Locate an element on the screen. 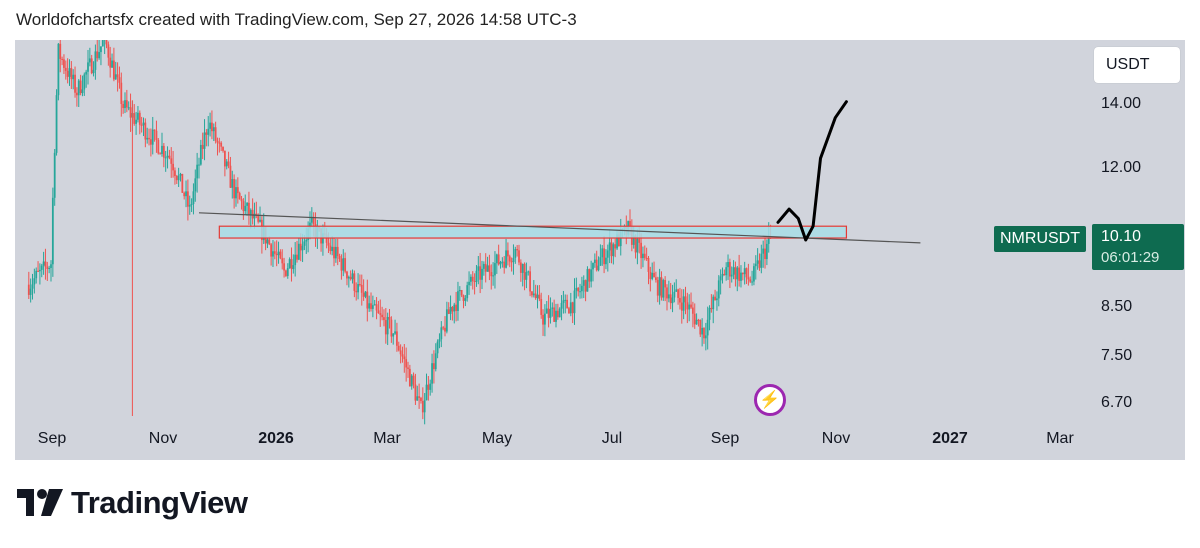 The height and width of the screenshot is (548, 1200). lightning-icon: ⚡ is located at coordinates (770, 400).